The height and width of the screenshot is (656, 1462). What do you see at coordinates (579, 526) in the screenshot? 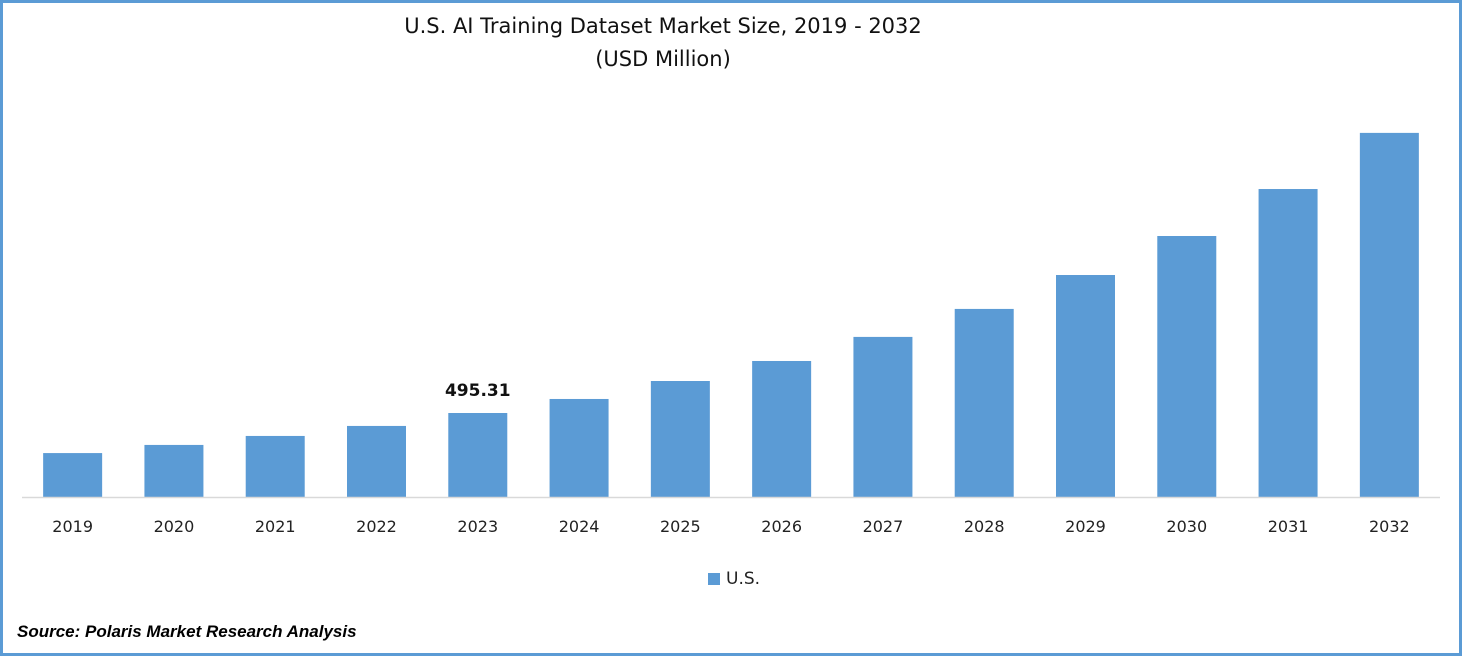
I see `x-tick-label: 2024` at bounding box center [579, 526].